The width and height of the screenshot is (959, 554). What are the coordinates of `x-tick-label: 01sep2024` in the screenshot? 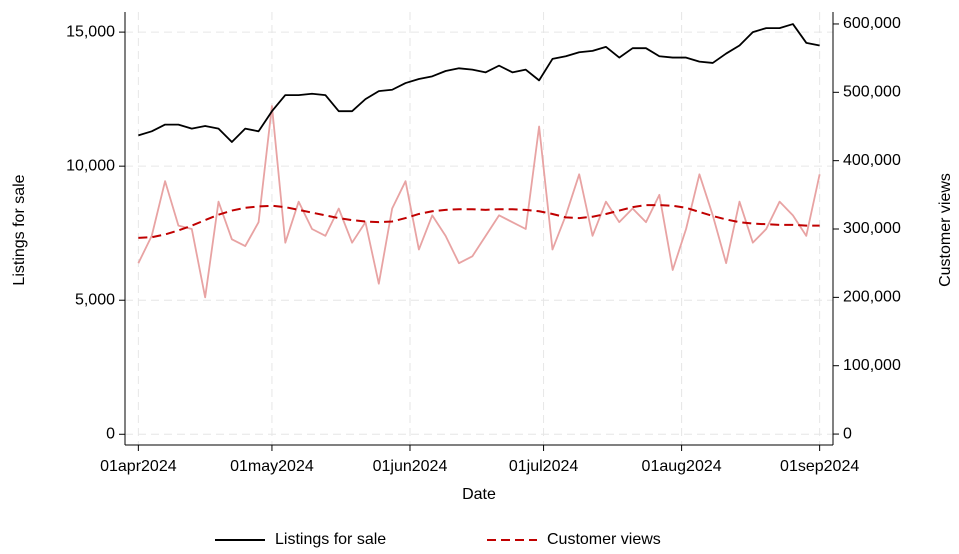 It's located at (819, 466).